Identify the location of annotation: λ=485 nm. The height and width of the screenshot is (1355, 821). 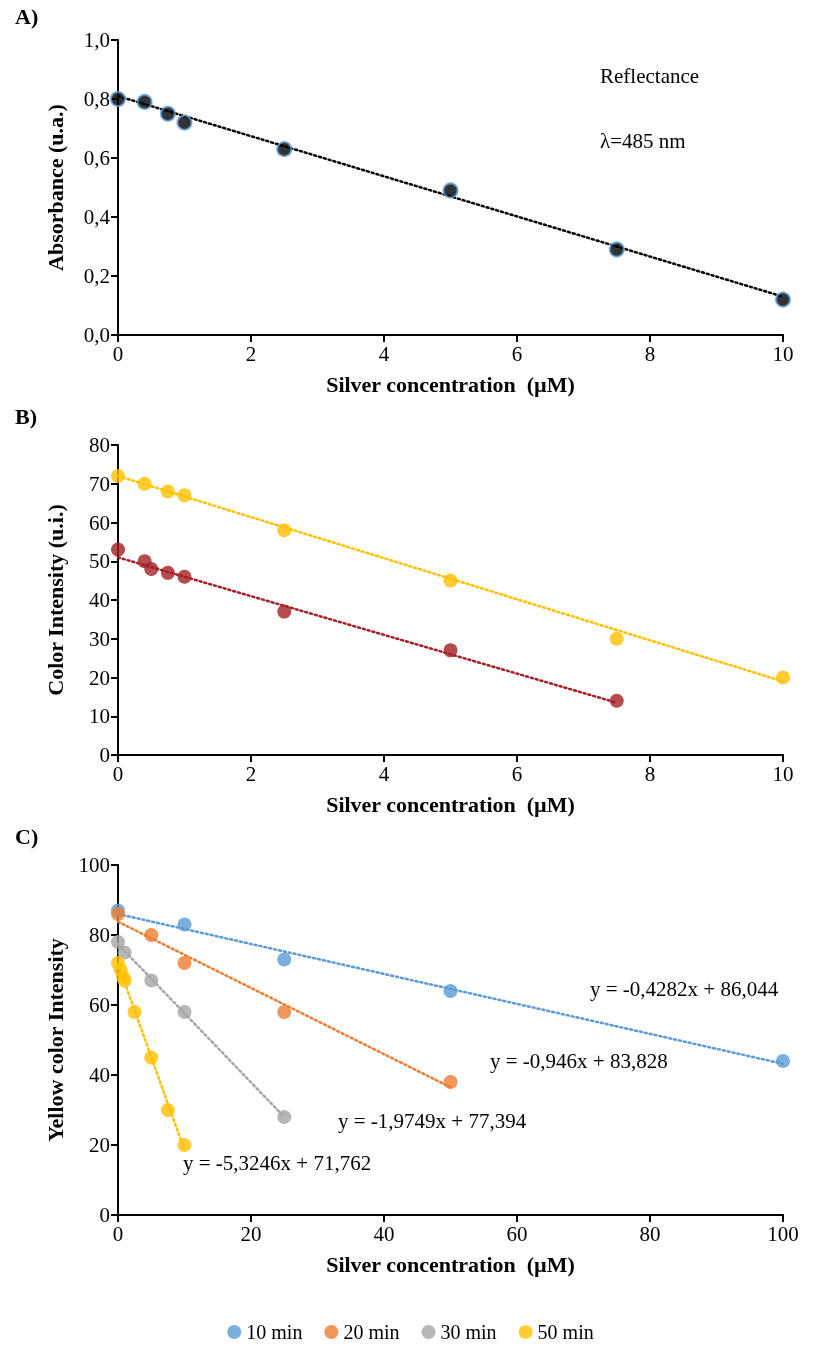
(643, 140).